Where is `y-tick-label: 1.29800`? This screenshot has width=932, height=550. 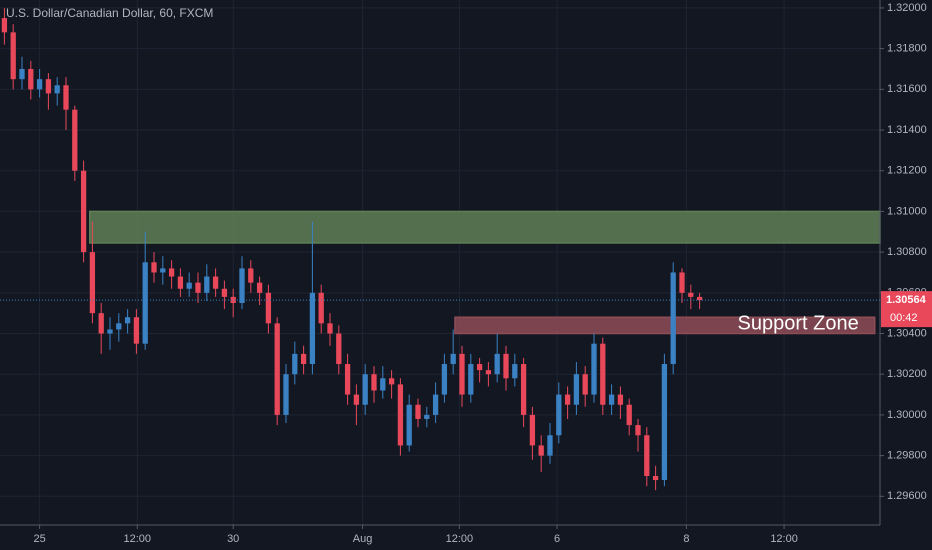
y-tick-label: 1.29800 is located at coordinates (907, 456).